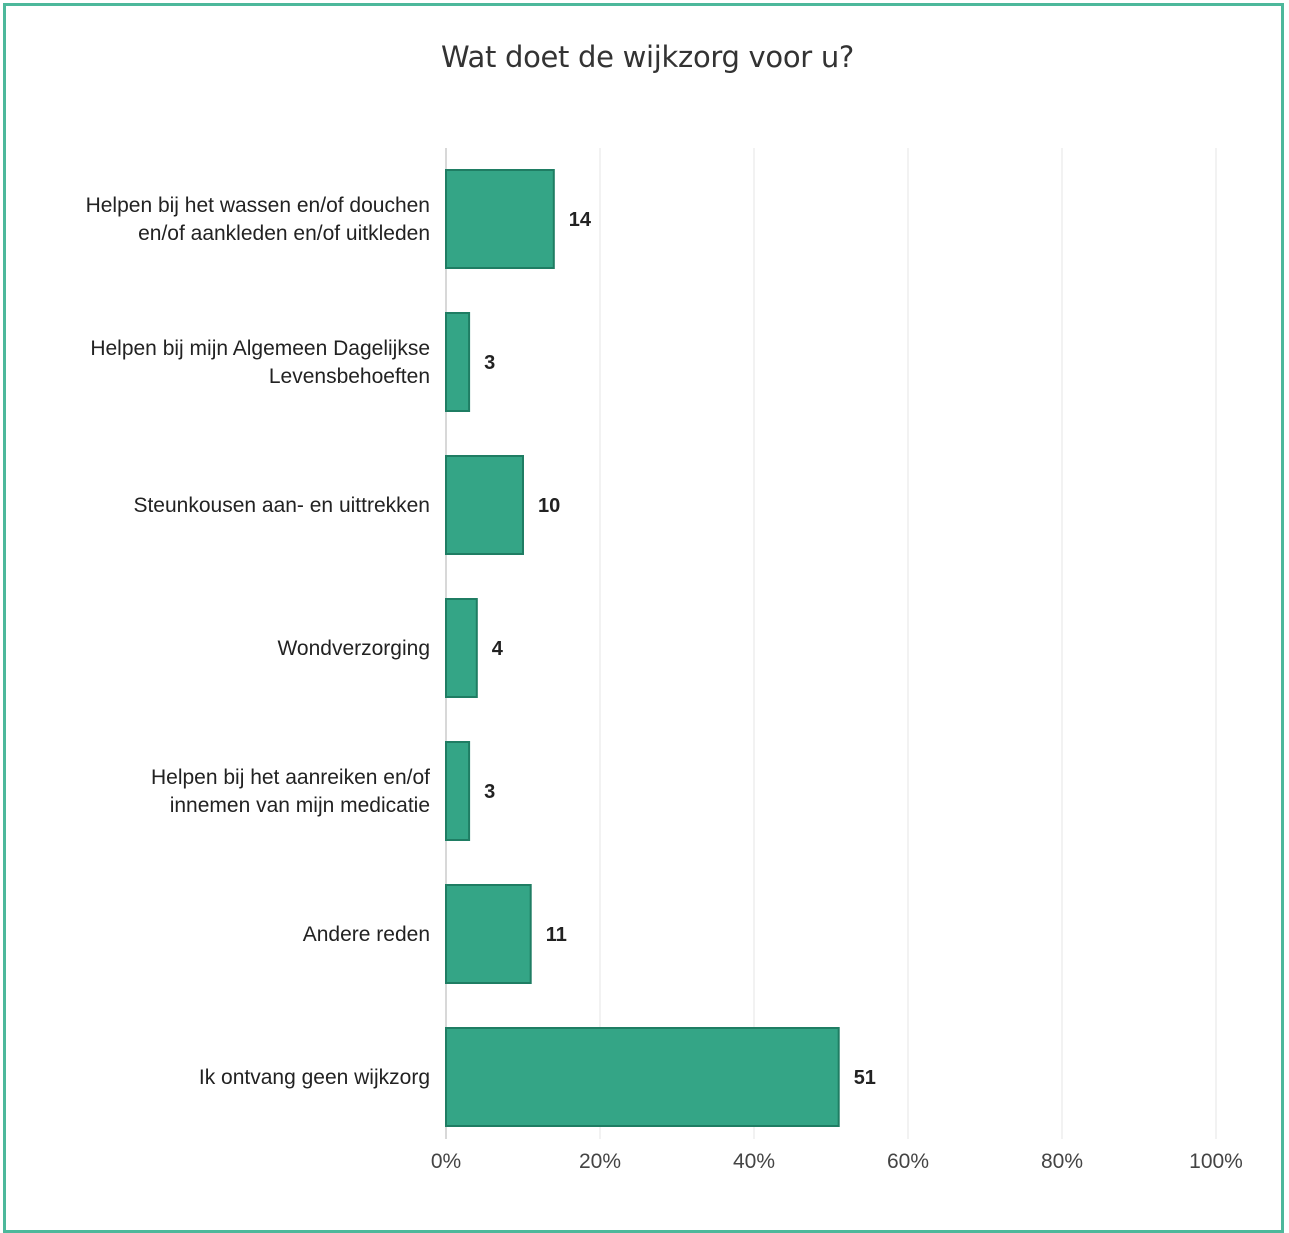 The height and width of the screenshot is (1233, 1289). Describe the element at coordinates (281, 505) in the screenshot. I see `category-label: Steunkousen aan- en uittrekken` at that location.